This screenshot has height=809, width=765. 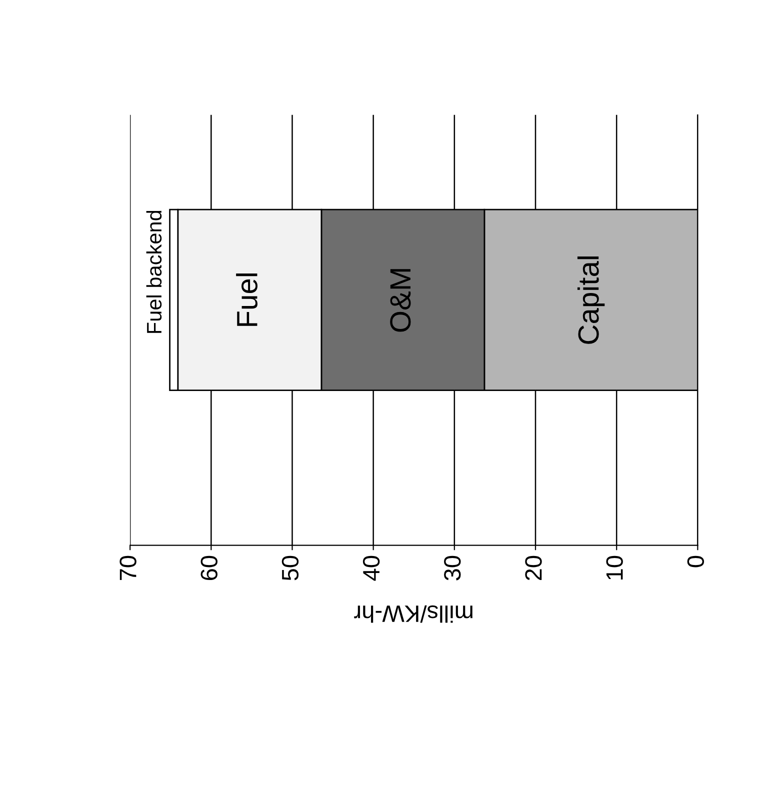 I want to click on series-label: Capital, so click(x=591, y=300).